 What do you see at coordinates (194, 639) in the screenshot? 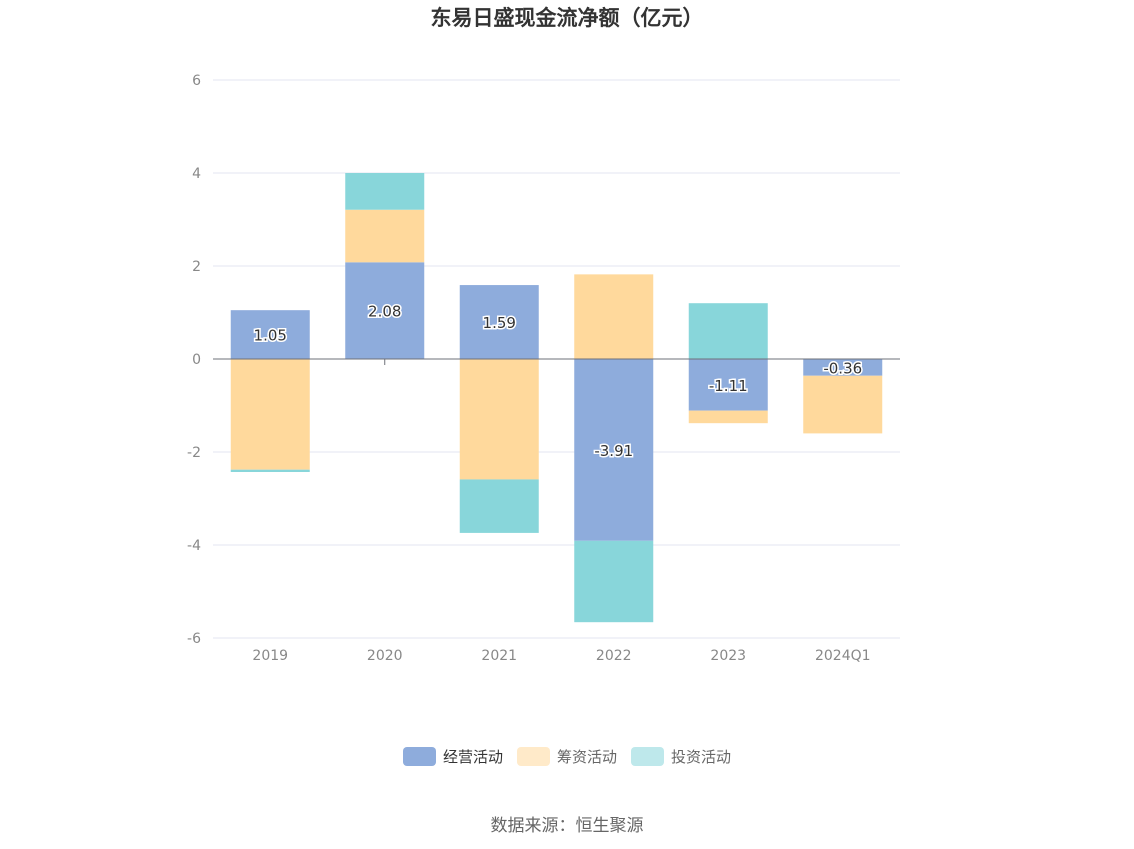
I see `y-tick-label: -6` at bounding box center [194, 639].